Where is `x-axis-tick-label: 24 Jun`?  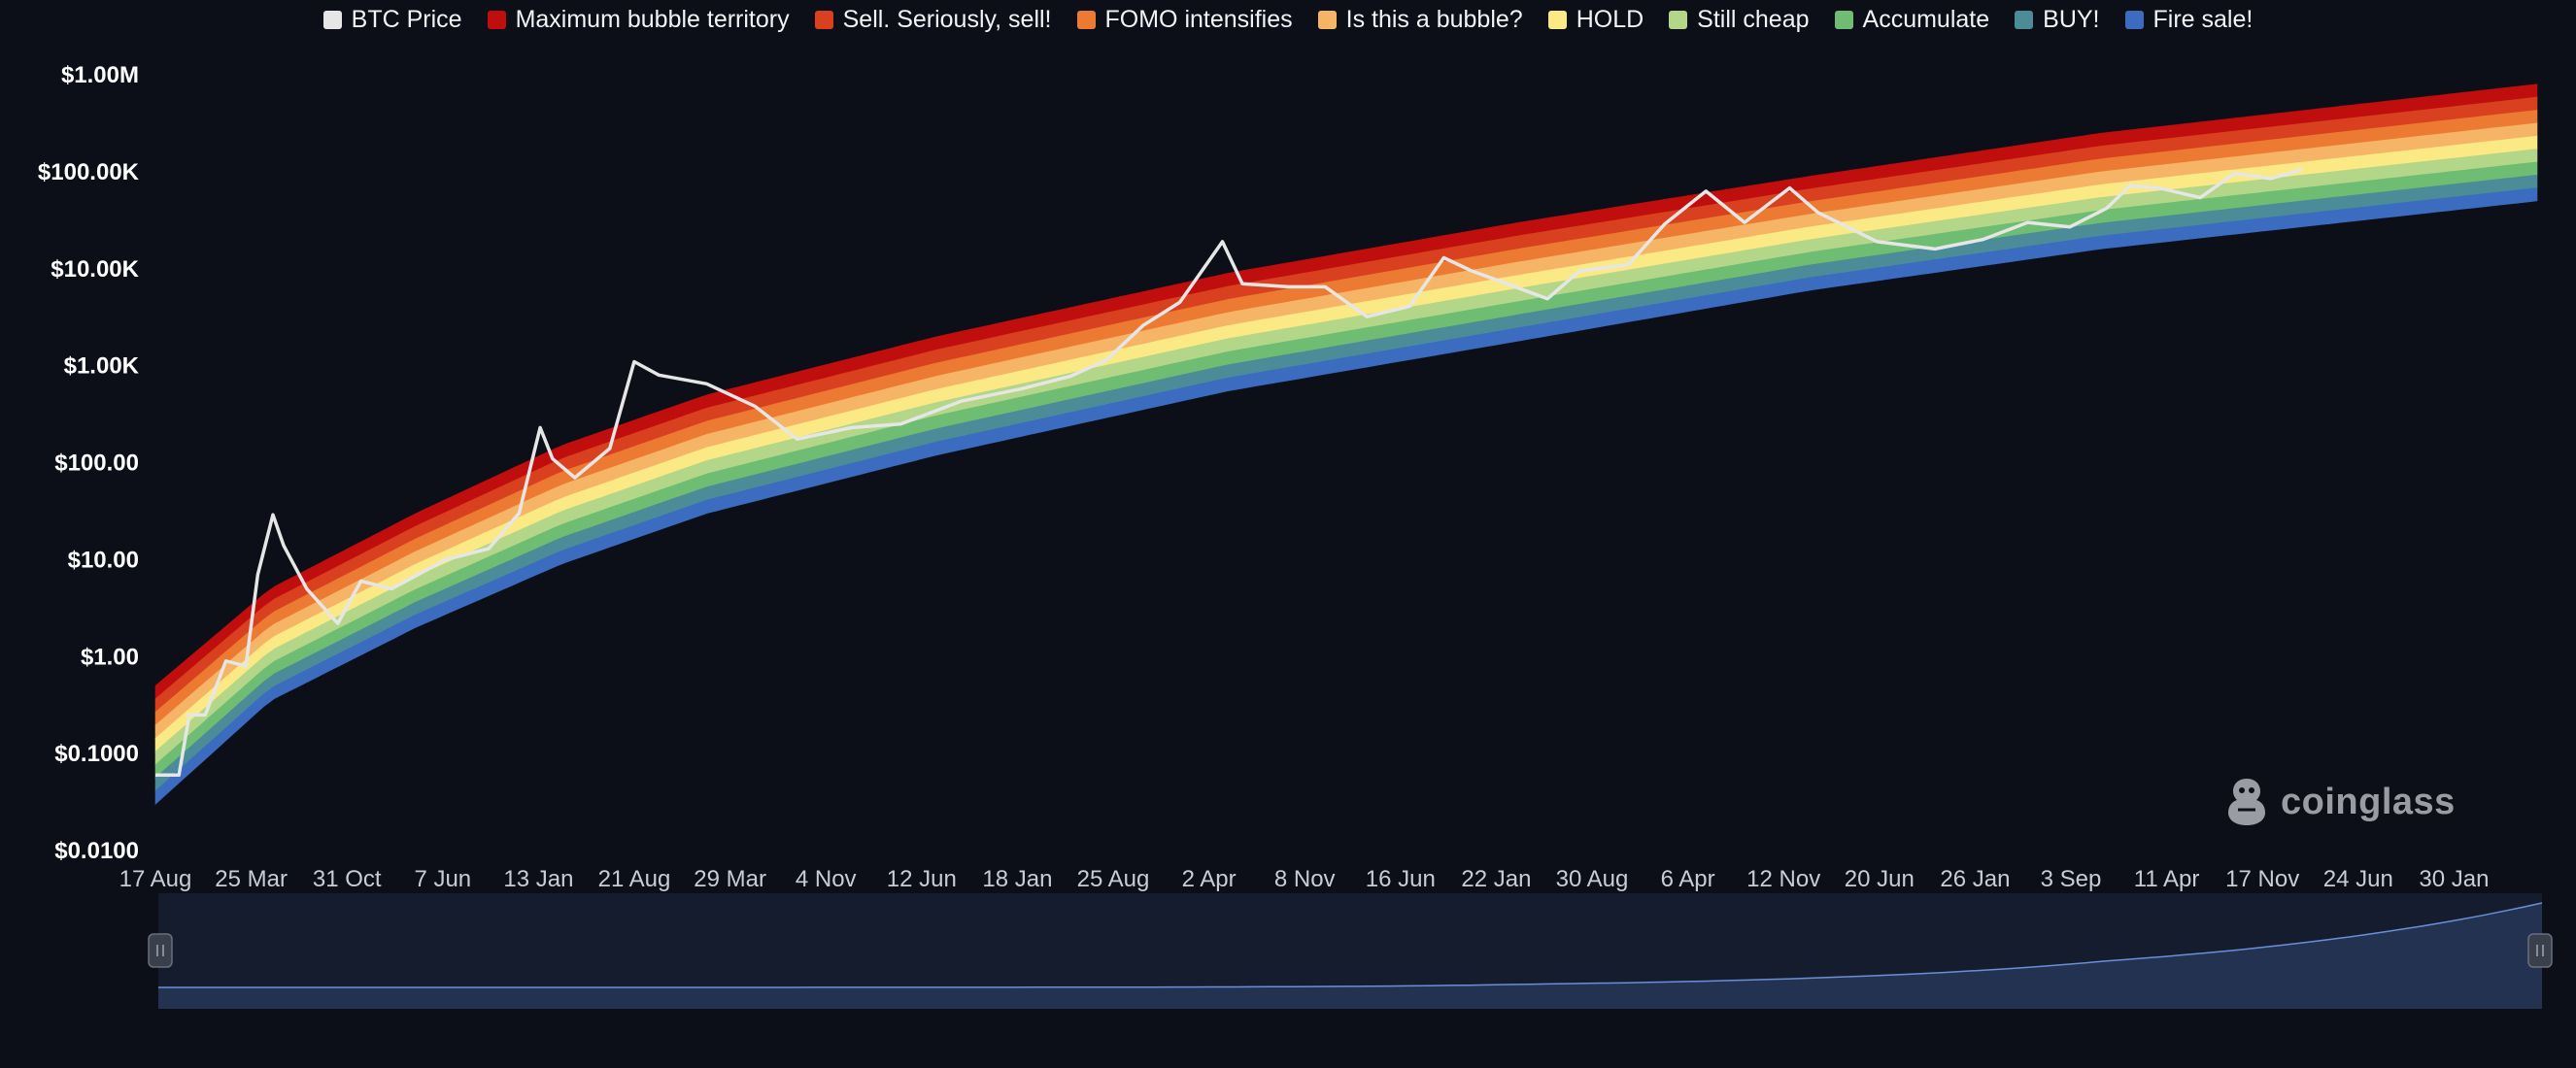 x-axis-tick-label: 24 Jun is located at coordinates (2358, 879).